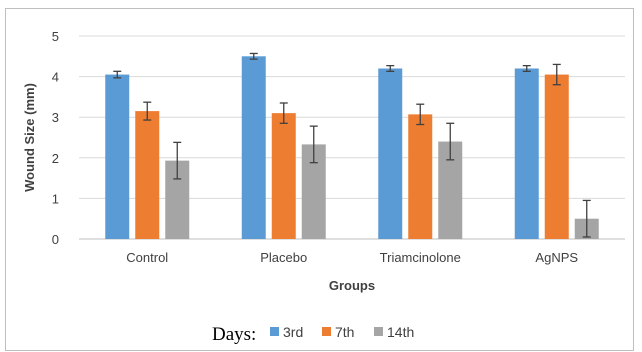 The width and height of the screenshot is (642, 352). I want to click on y-tick-label: 1, so click(55, 198).